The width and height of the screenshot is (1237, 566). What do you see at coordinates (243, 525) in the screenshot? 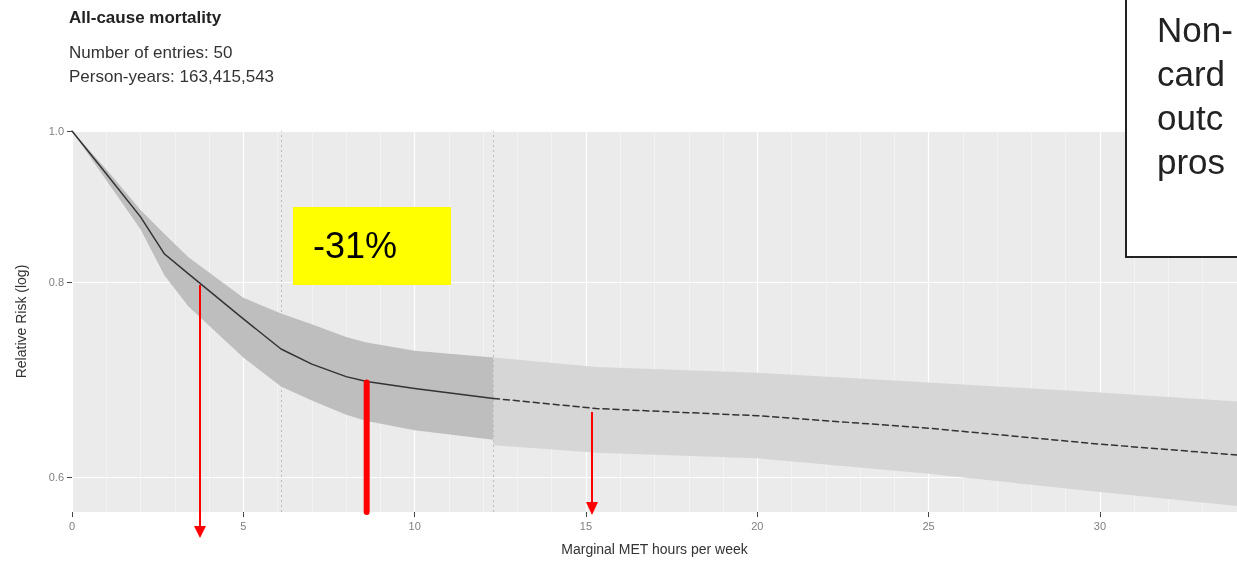
I see `x-tick-label: 5` at bounding box center [243, 525].